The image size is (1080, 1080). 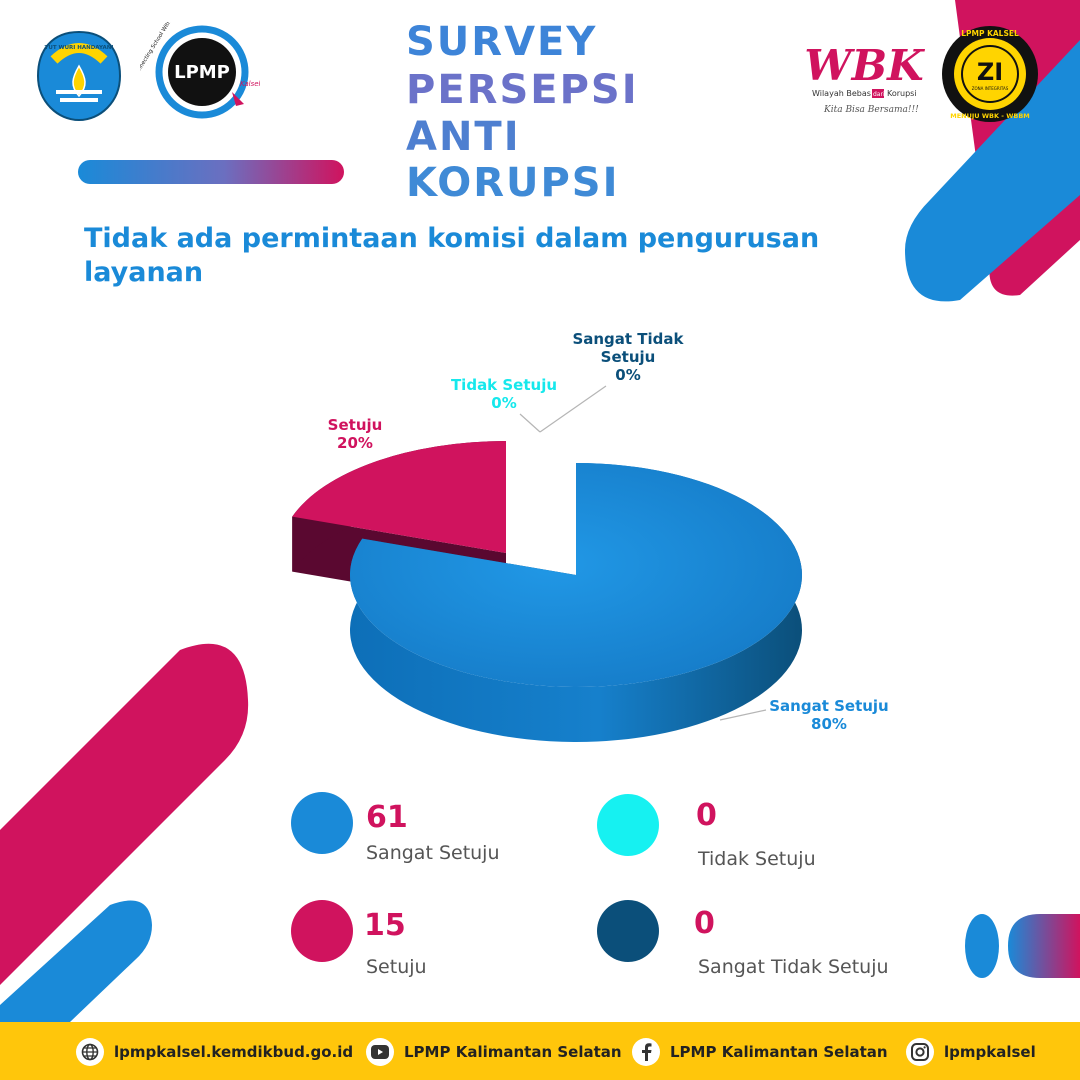 What do you see at coordinates (355, 443) in the screenshot?
I see `pie-label-setuju-pct: 20%` at bounding box center [355, 443].